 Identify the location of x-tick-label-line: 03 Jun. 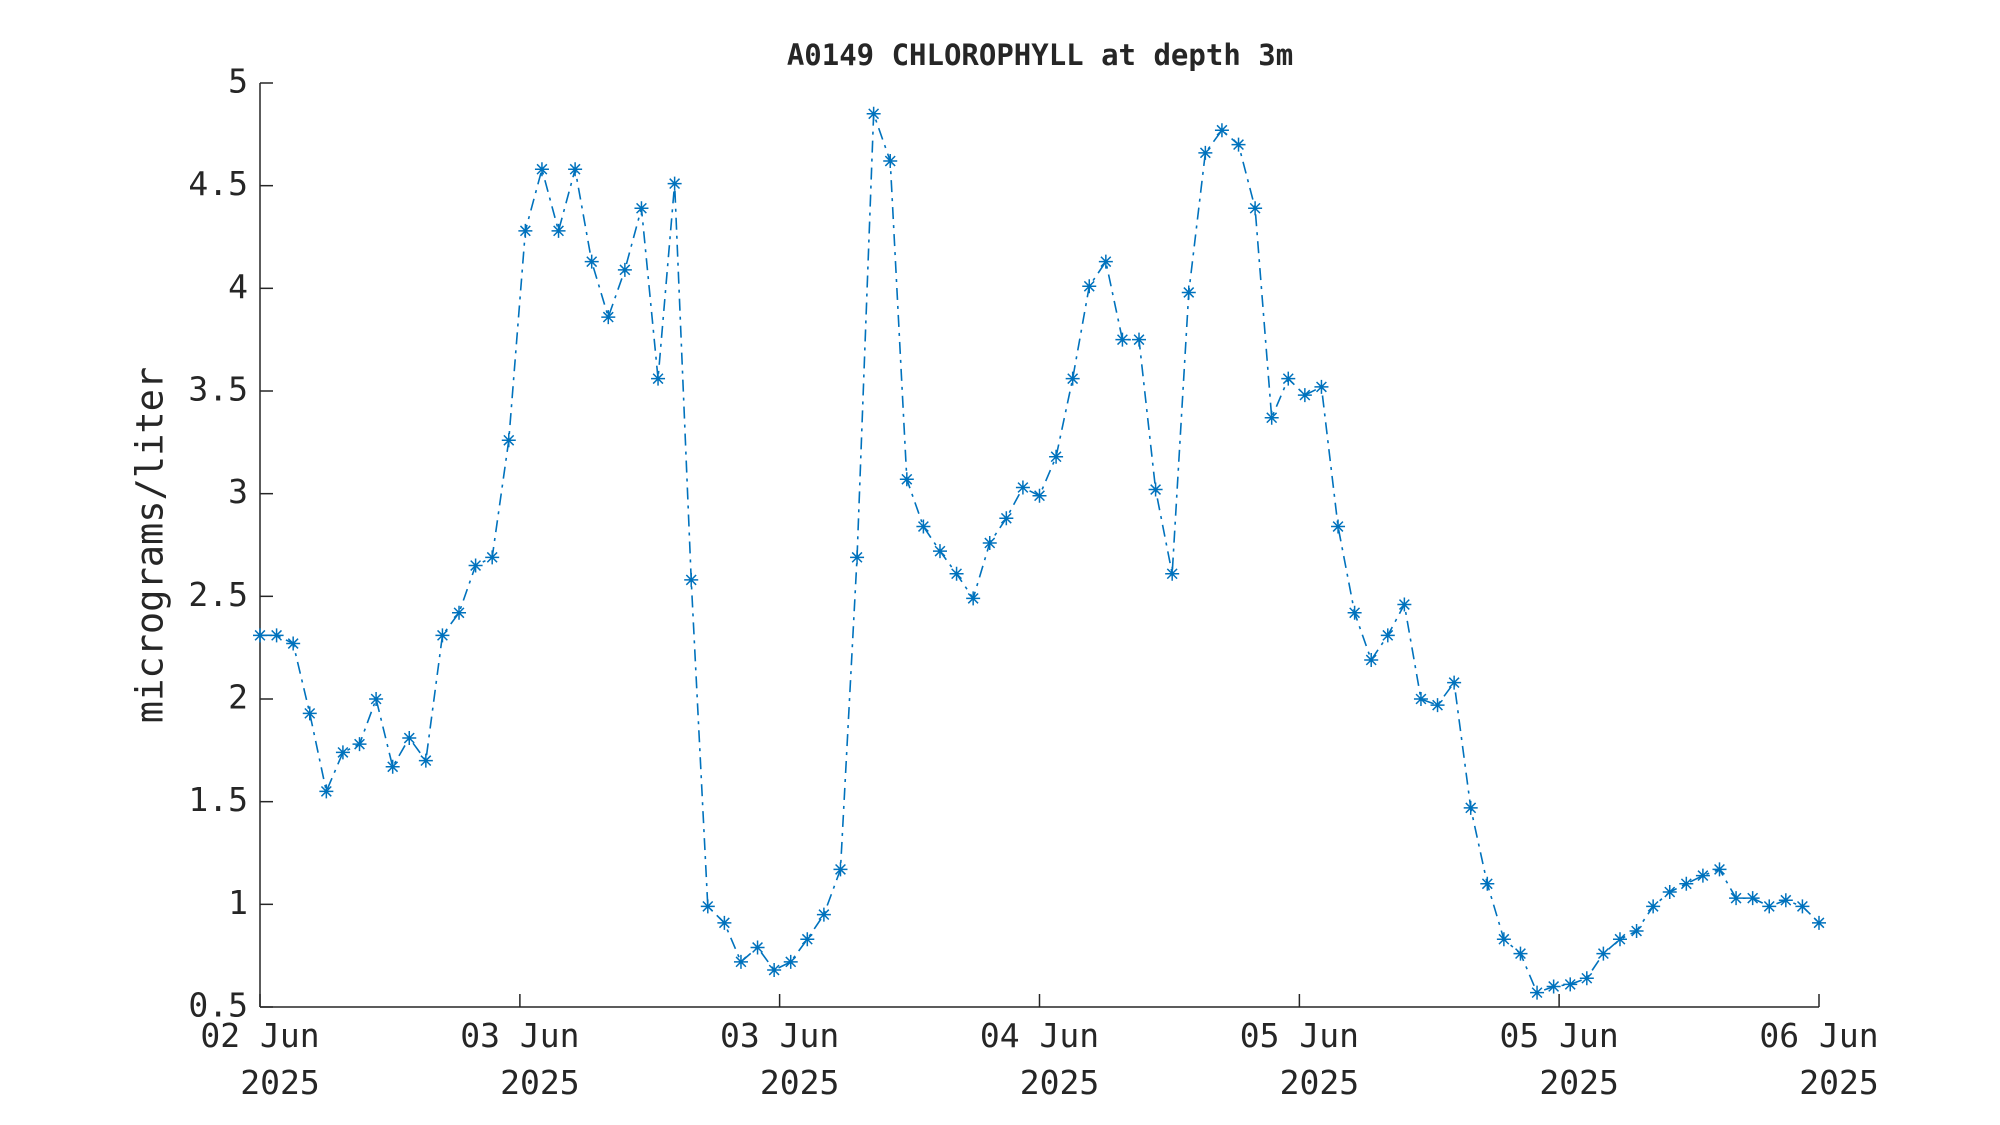
(519, 1035).